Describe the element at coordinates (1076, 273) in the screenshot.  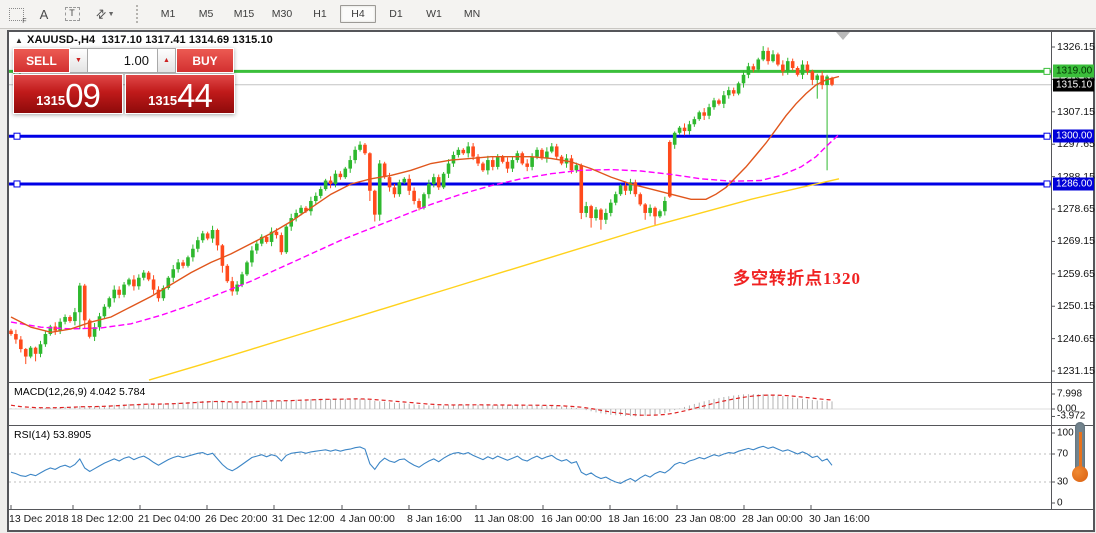
I see `price-tick-label: 1259.65` at that location.